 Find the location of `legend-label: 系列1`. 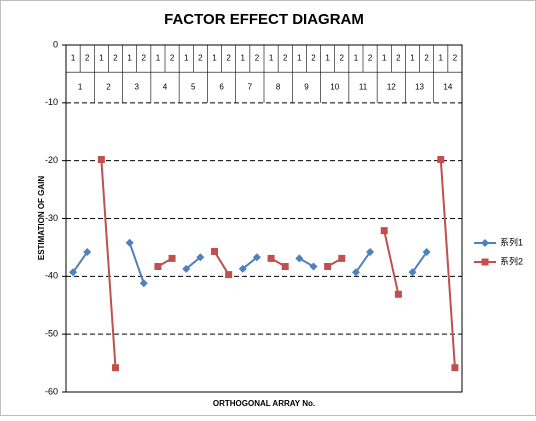

legend-label: 系列1 is located at coordinates (511, 241).